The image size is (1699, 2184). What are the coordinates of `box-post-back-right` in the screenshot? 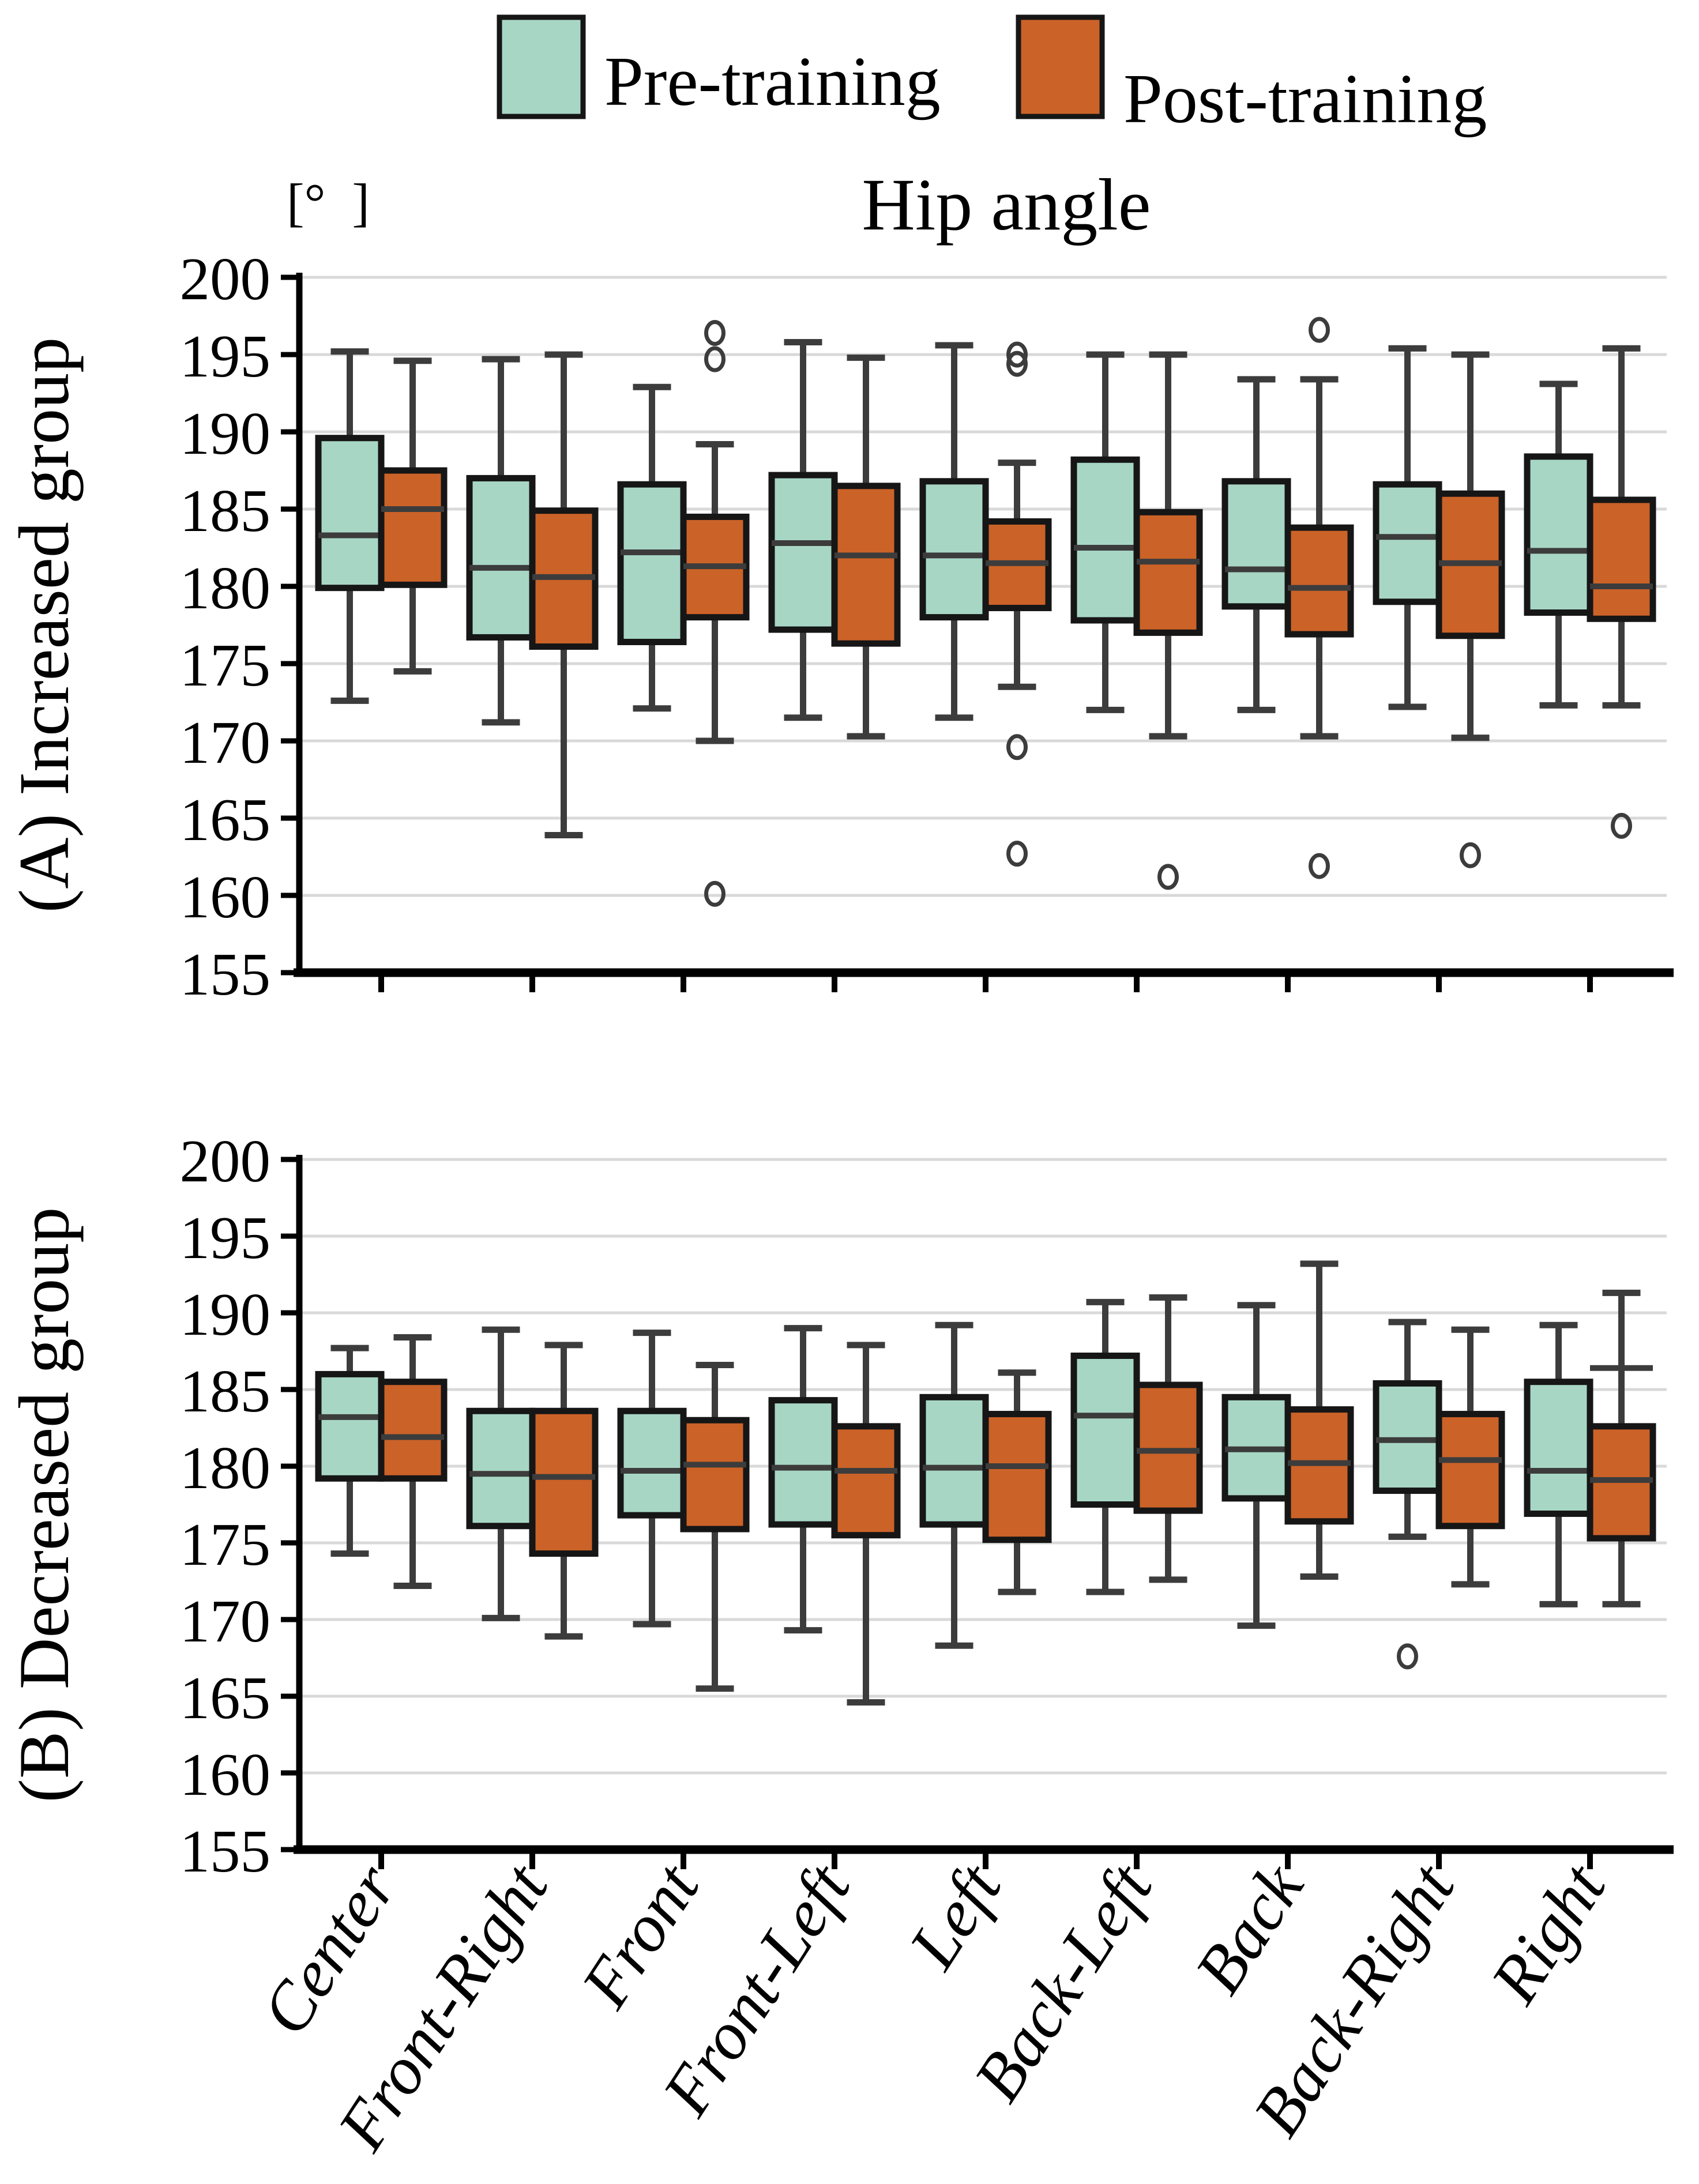 It's located at (1470, 1471).